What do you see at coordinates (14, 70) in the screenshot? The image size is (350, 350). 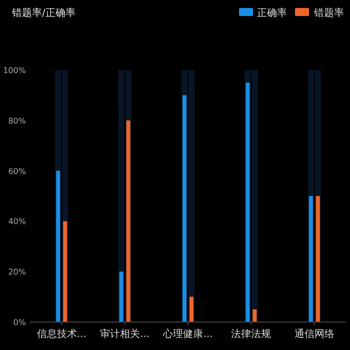 I see `y-tick-label: 100%` at bounding box center [14, 70].